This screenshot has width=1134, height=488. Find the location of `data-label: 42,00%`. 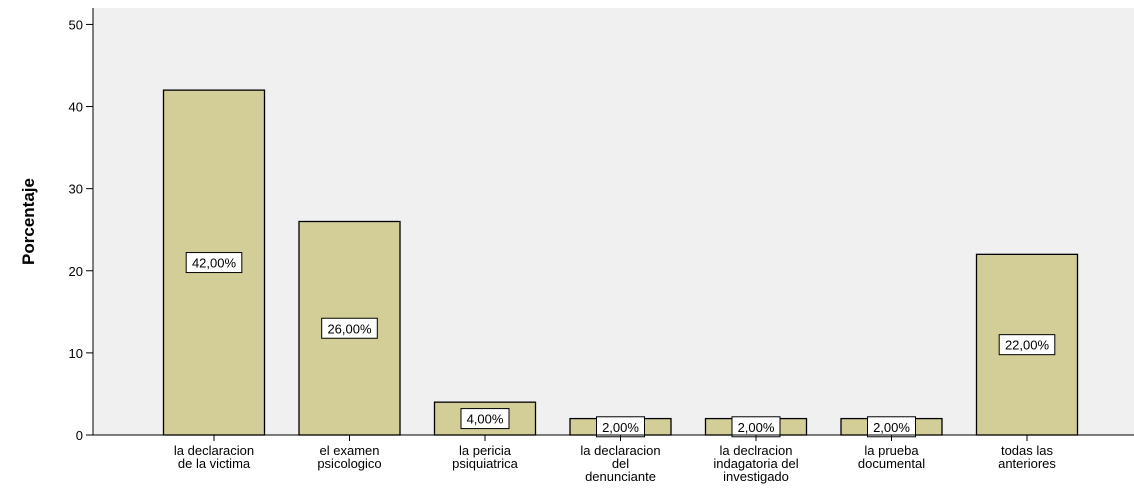

data-label: 42,00% is located at coordinates (214, 263).